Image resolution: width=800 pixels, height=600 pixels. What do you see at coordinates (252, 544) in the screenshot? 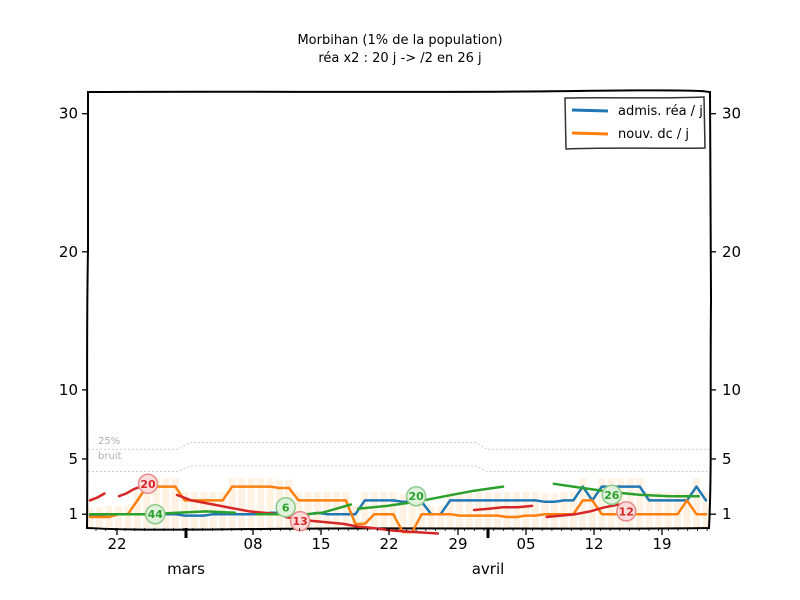
I see `x-tick-label: 08` at bounding box center [252, 544].